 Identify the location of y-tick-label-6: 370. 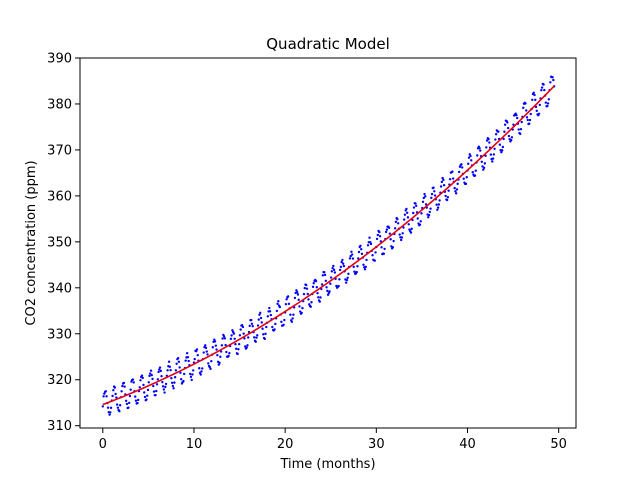
(59, 150).